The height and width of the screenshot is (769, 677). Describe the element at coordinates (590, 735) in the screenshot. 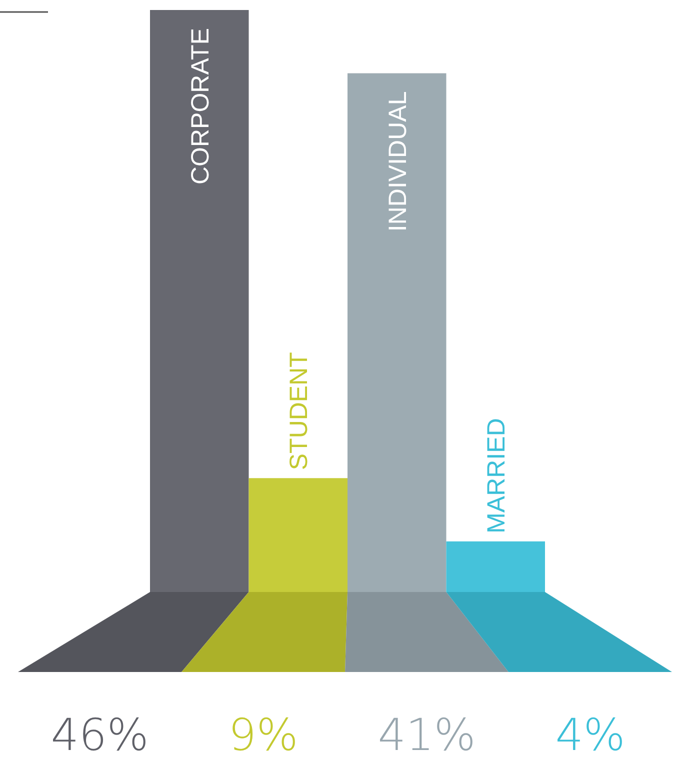

I see `data-label: 4%` at that location.